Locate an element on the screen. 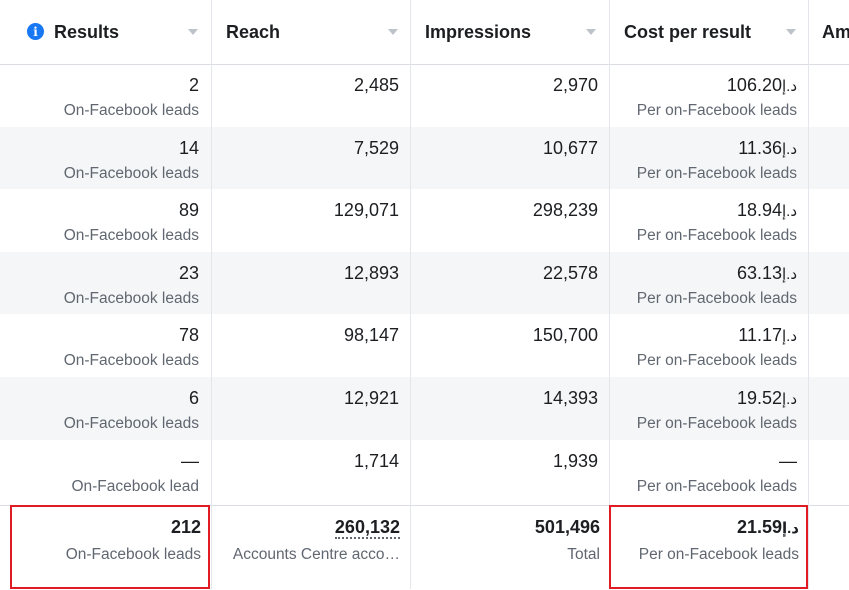  reach-value: 1,714 is located at coordinates (376, 460).